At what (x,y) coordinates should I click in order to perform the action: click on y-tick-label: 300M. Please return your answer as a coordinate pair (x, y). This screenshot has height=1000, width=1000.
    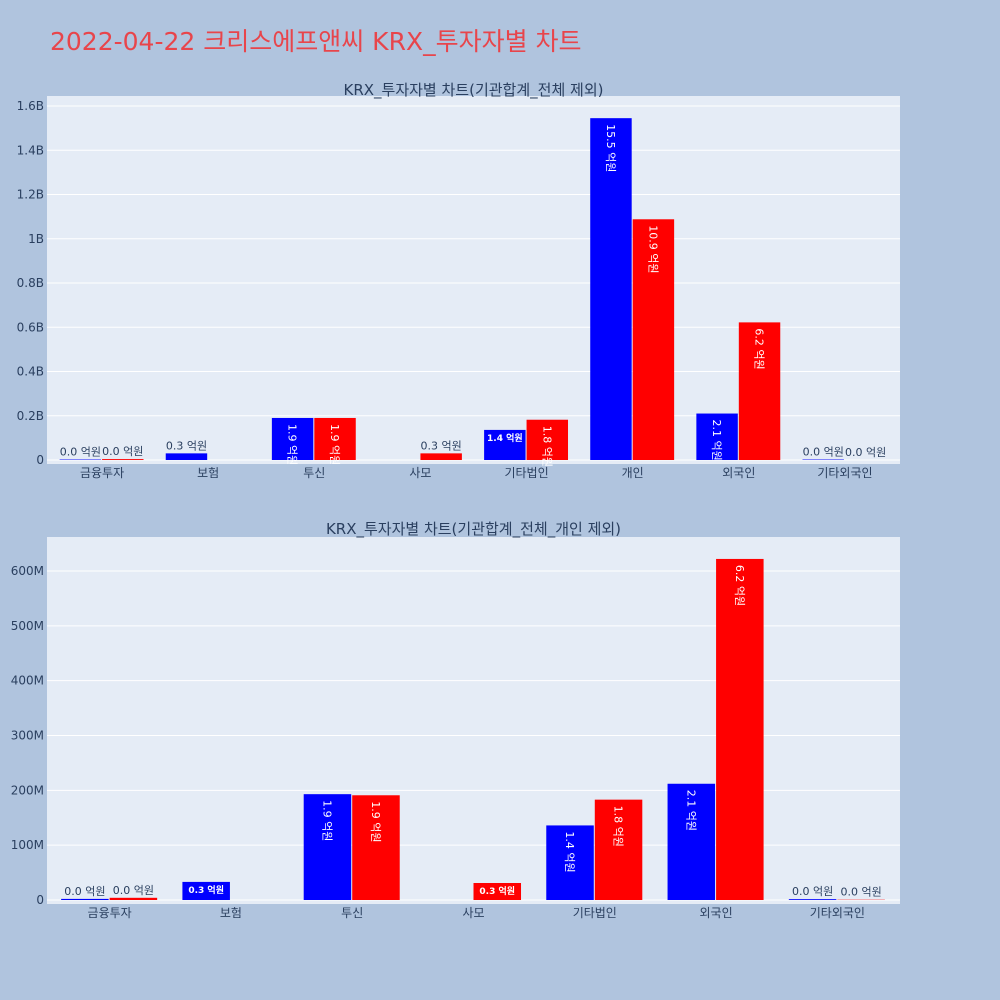
    Looking at the image, I should click on (27, 736).